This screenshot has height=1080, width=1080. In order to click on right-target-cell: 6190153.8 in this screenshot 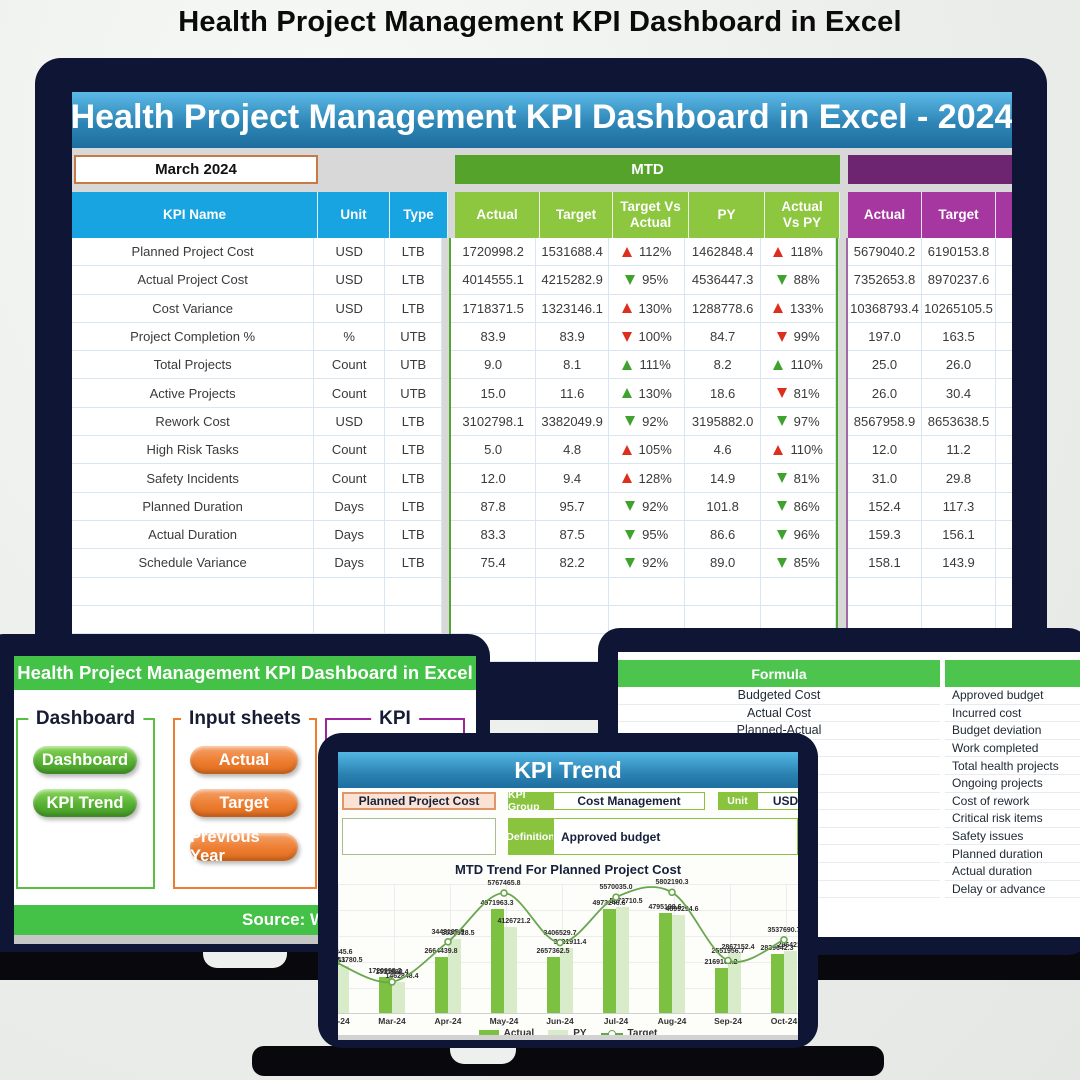, I will do `click(959, 252)`.